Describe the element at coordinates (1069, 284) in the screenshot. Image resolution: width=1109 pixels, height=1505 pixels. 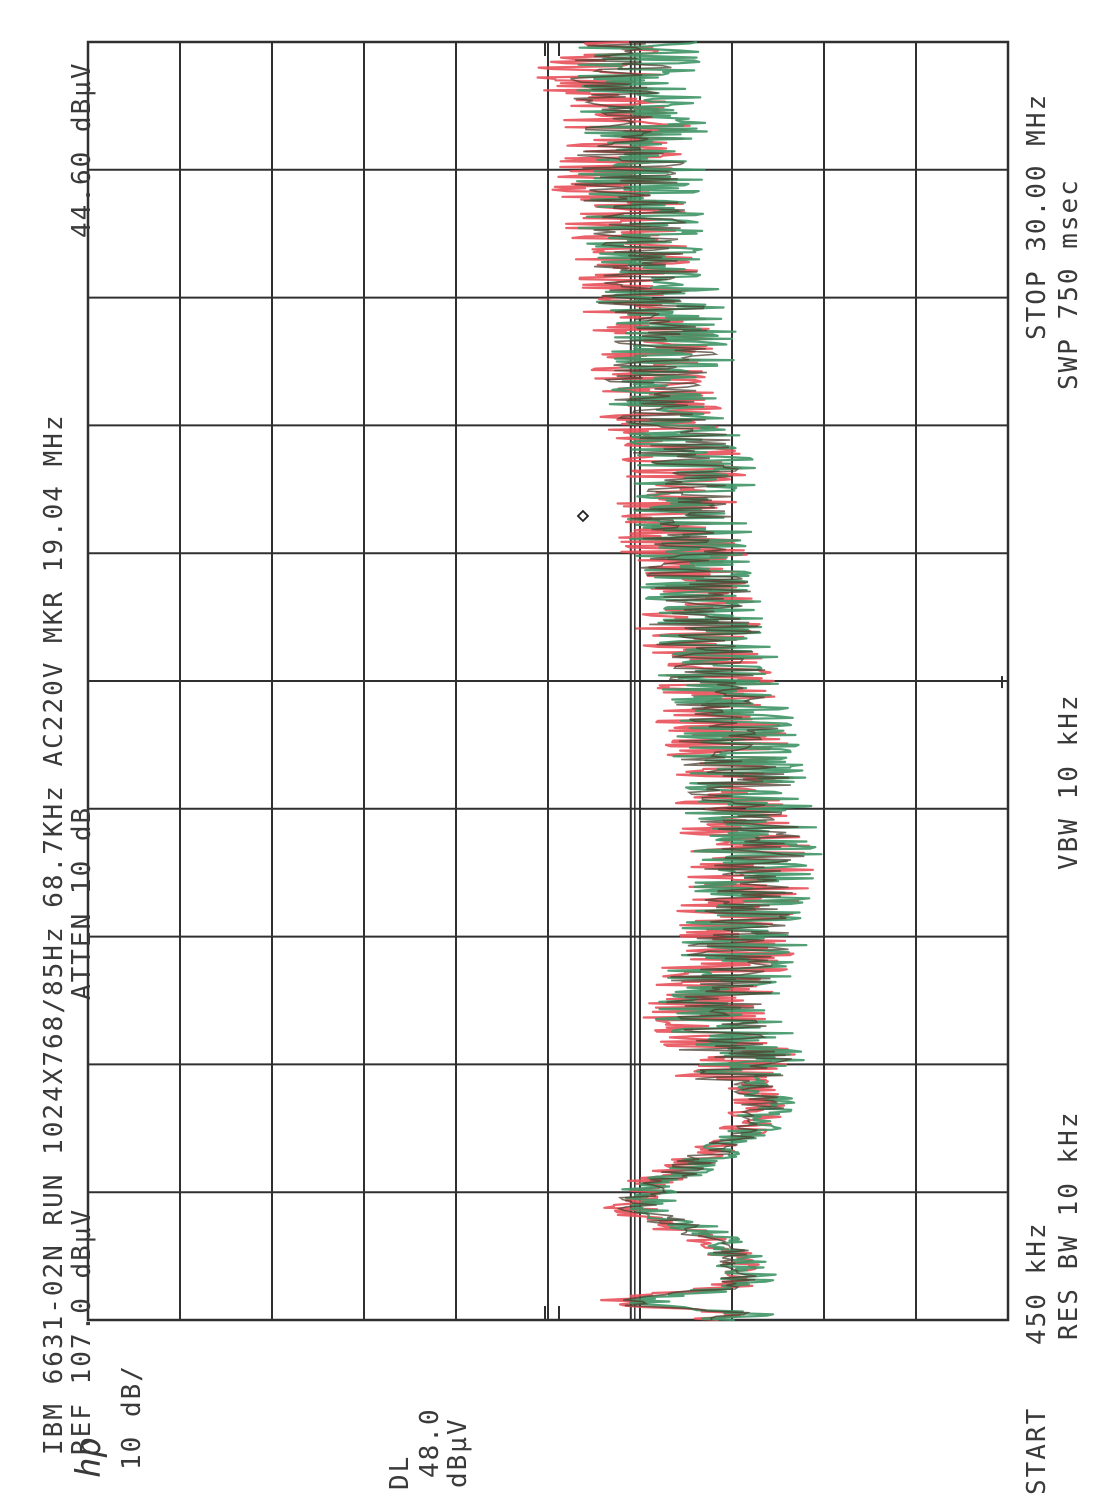
I see `sweep-time: SWP 750 msec` at that location.